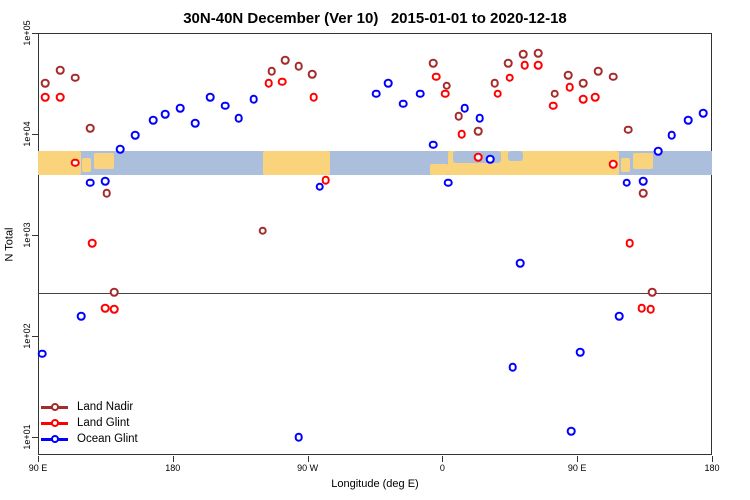 This screenshot has width=750, height=500. I want to click on x-axis-label: Longitude (deg E), so click(375, 484).